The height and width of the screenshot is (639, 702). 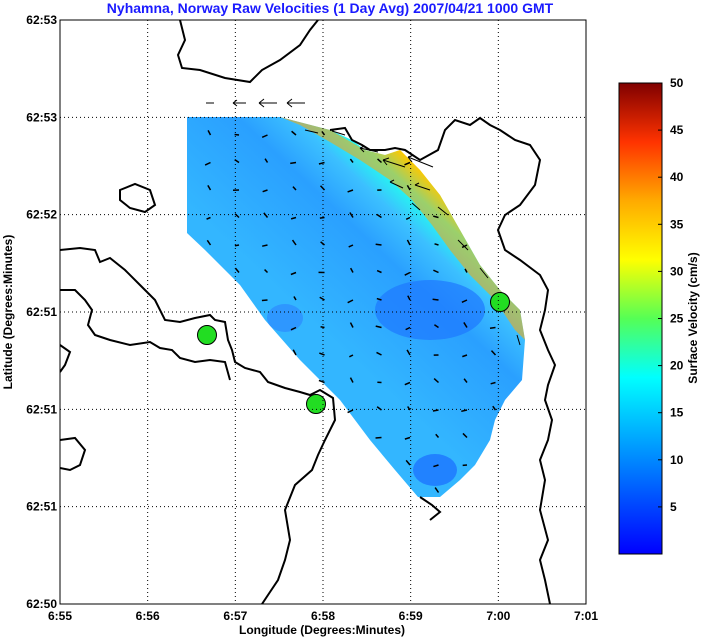 I want to click on x-tick-label: 6:58, so click(x=323, y=616).